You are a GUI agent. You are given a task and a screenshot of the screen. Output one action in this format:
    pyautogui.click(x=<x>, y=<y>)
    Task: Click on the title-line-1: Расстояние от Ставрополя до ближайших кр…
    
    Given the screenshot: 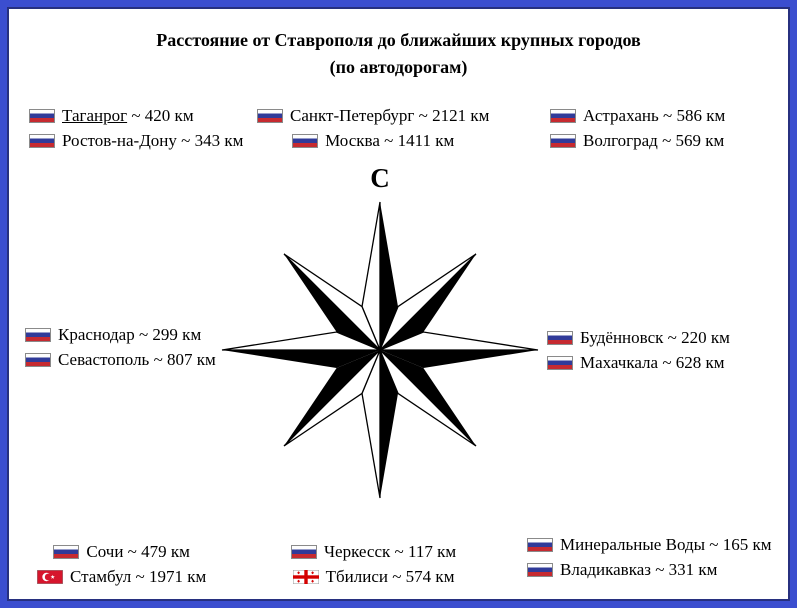 What is the action you would take?
    pyautogui.click(x=398, y=40)
    